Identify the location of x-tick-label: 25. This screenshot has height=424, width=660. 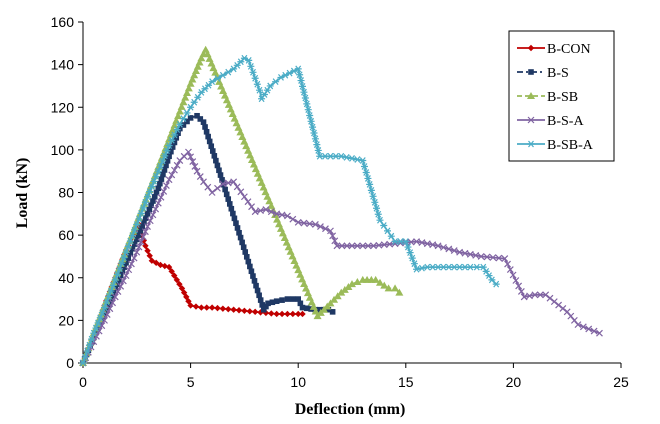
(621, 382).